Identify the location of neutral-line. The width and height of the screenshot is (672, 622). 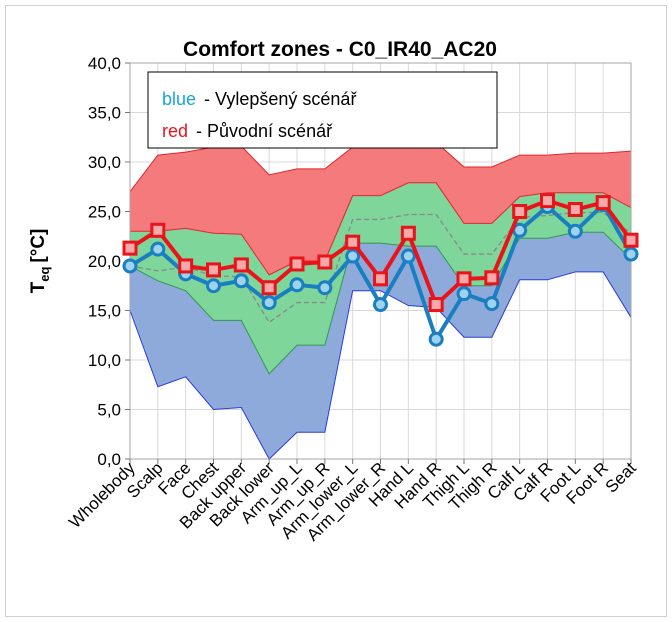
(380, 267).